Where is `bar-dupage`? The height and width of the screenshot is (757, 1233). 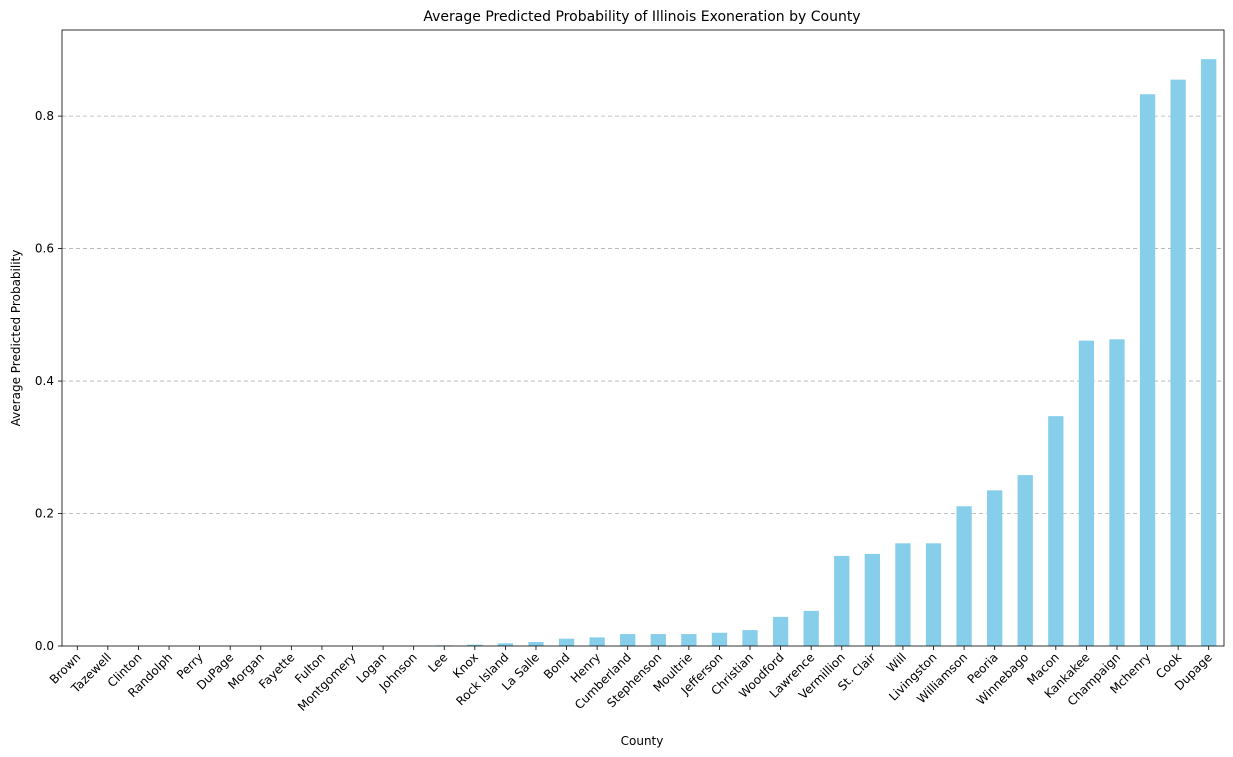 bar-dupage is located at coordinates (1209, 352).